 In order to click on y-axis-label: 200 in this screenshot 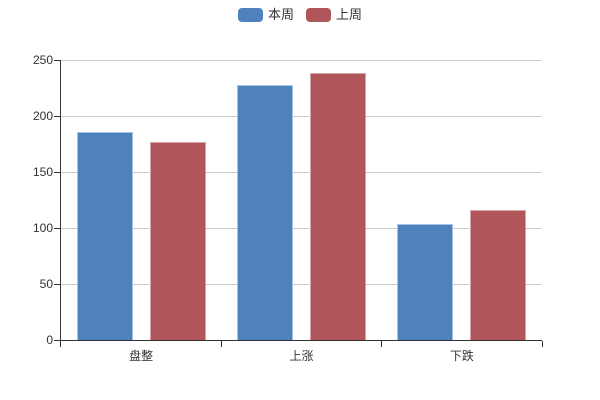, I will do `click(42, 116)`.